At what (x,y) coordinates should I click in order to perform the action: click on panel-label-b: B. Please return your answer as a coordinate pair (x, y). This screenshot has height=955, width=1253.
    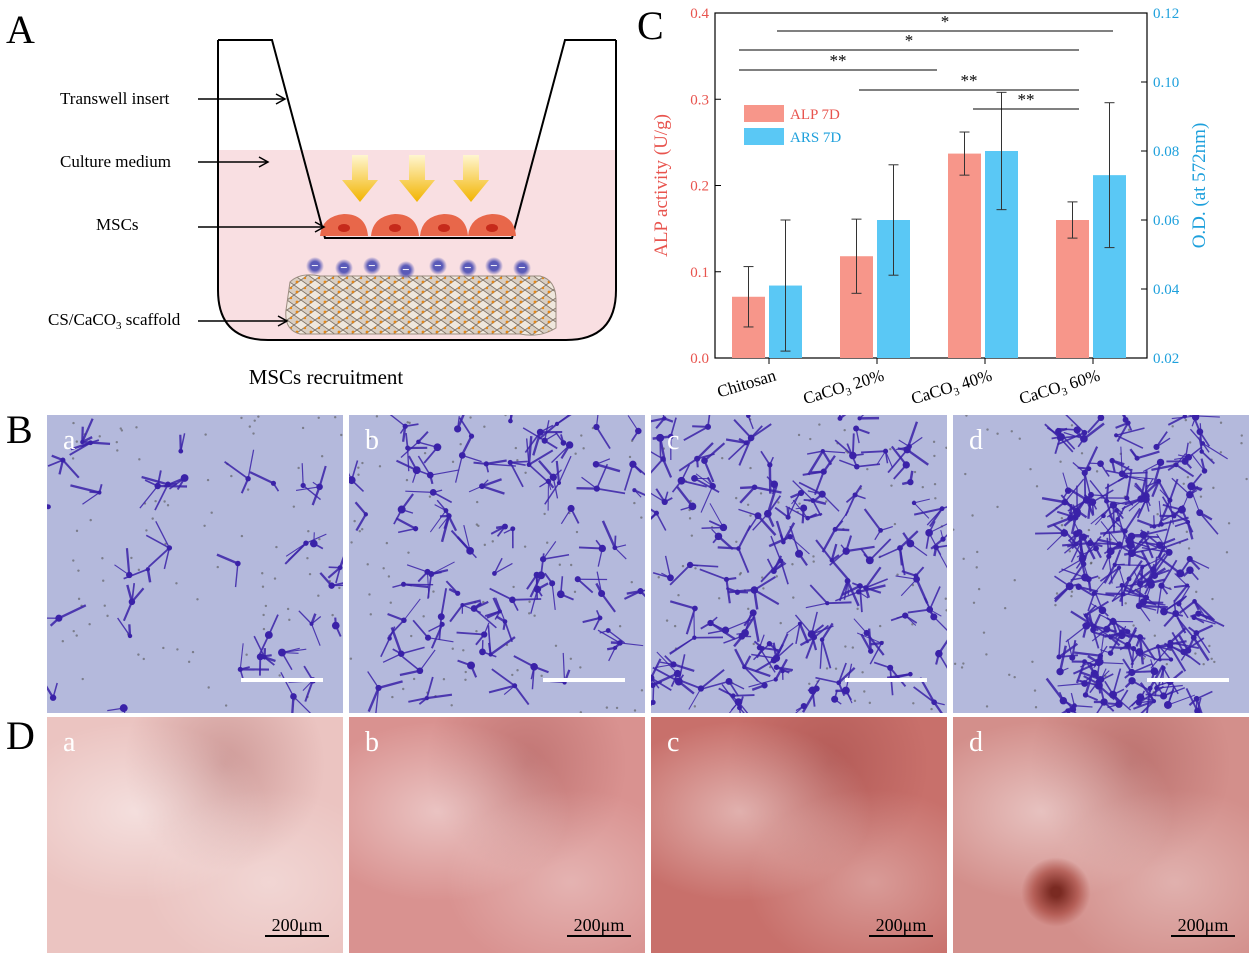
    Looking at the image, I should click on (19, 429).